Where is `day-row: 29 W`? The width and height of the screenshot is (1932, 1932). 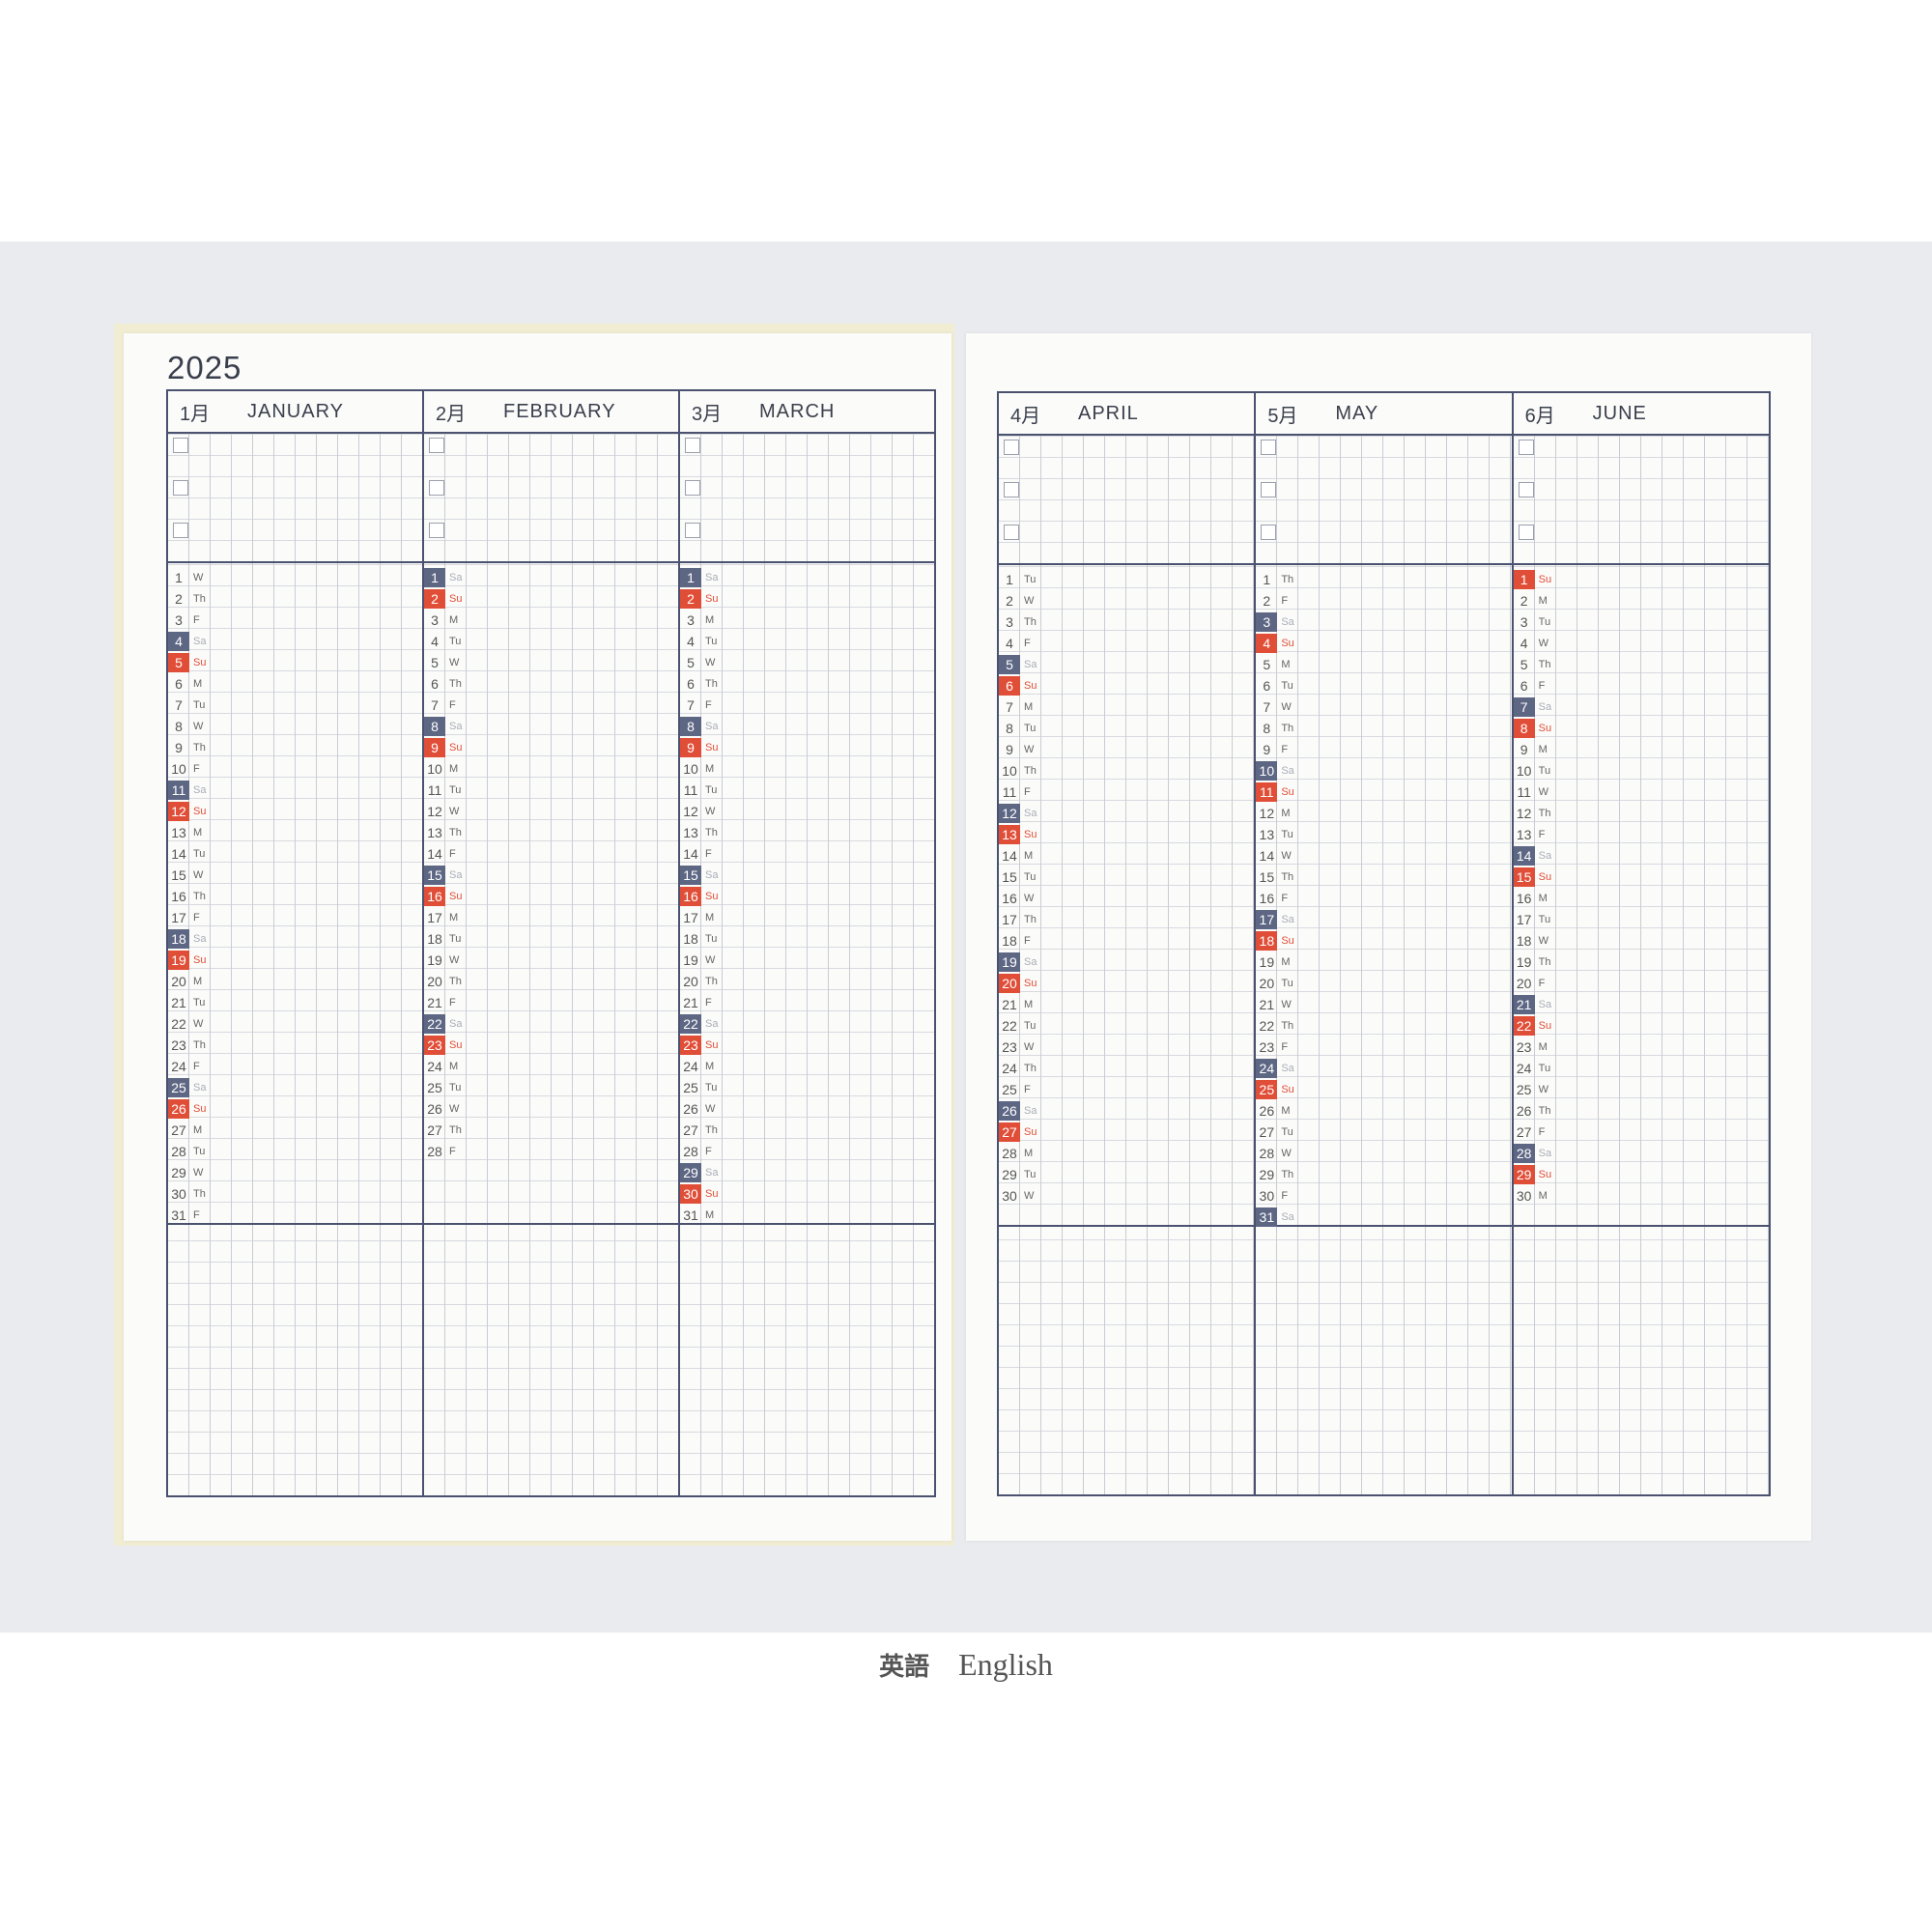 day-row: 29 W is located at coordinates (295, 1172).